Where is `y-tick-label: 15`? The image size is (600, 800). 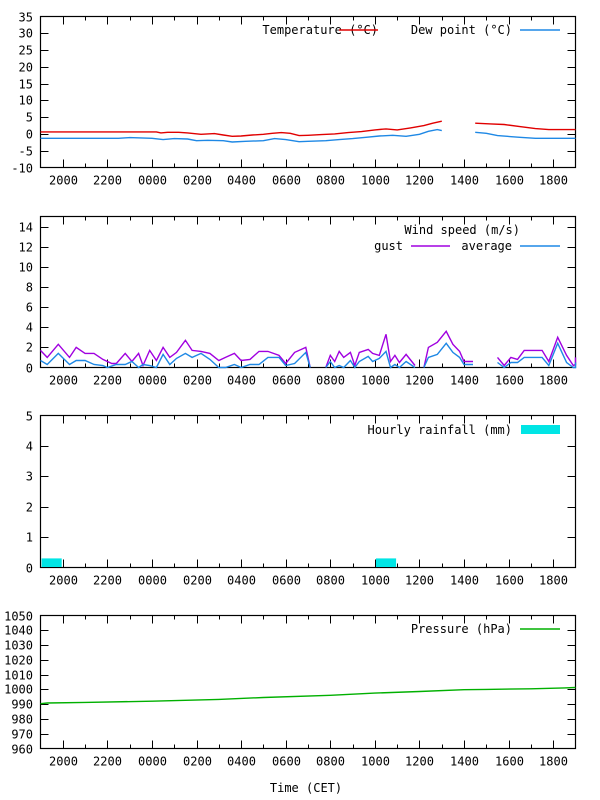 y-tick-label: 15 is located at coordinates (26, 85).